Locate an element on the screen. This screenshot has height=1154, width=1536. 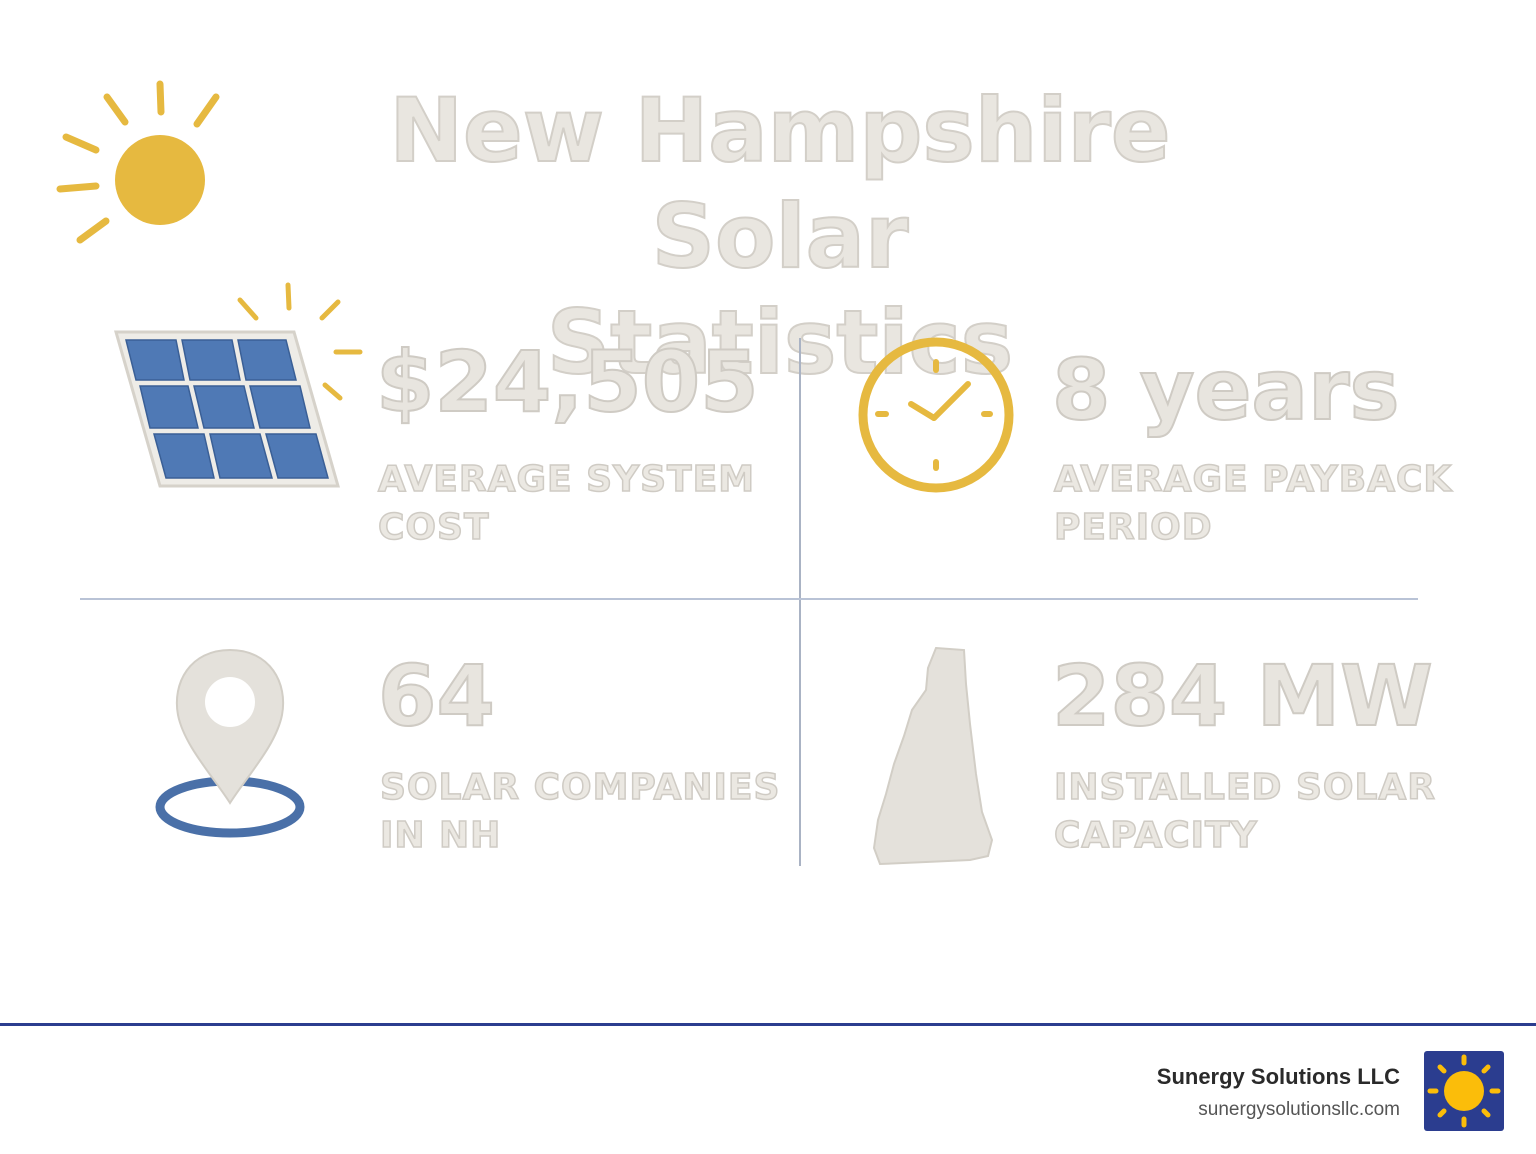
stat-value-system-cost: $24,505 is located at coordinates (567, 382).